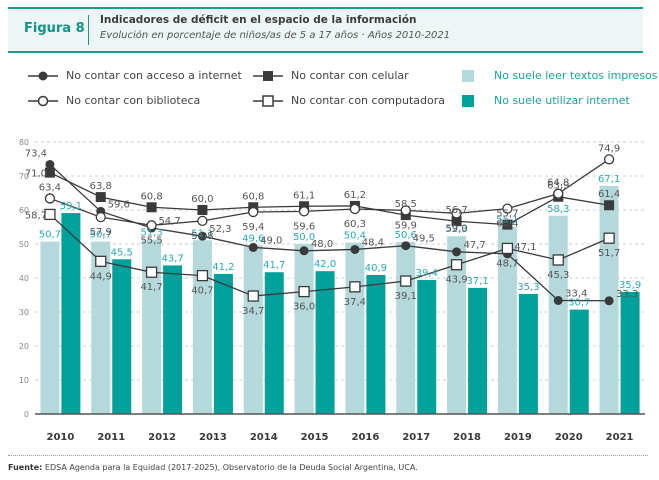 This screenshot has height=480, width=659. I want to click on x-tick-label: 2020, so click(569, 437).